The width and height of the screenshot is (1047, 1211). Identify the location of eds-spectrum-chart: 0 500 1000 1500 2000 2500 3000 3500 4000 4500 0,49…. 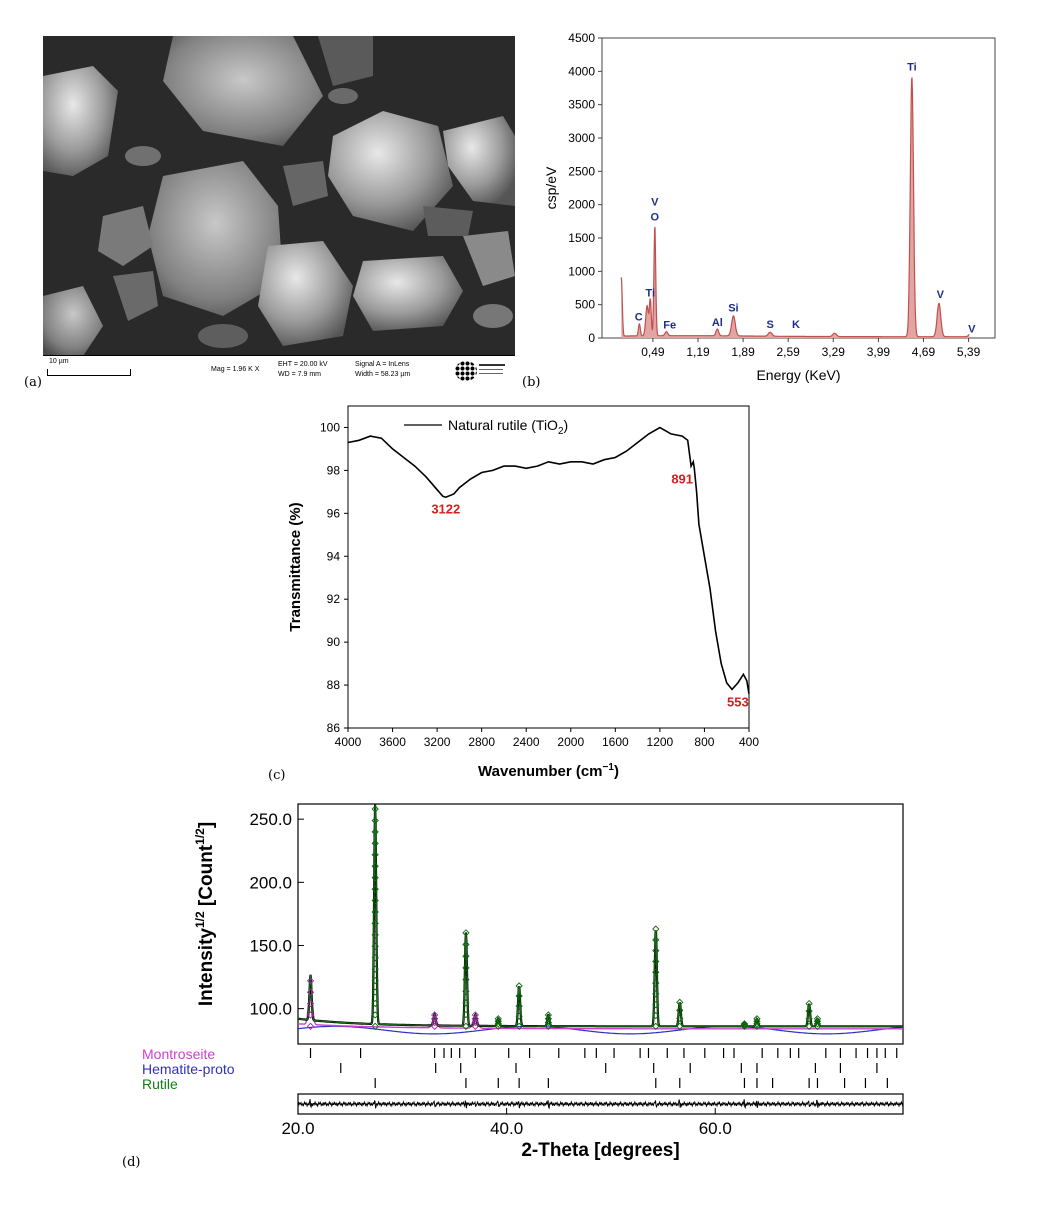
(769, 207).